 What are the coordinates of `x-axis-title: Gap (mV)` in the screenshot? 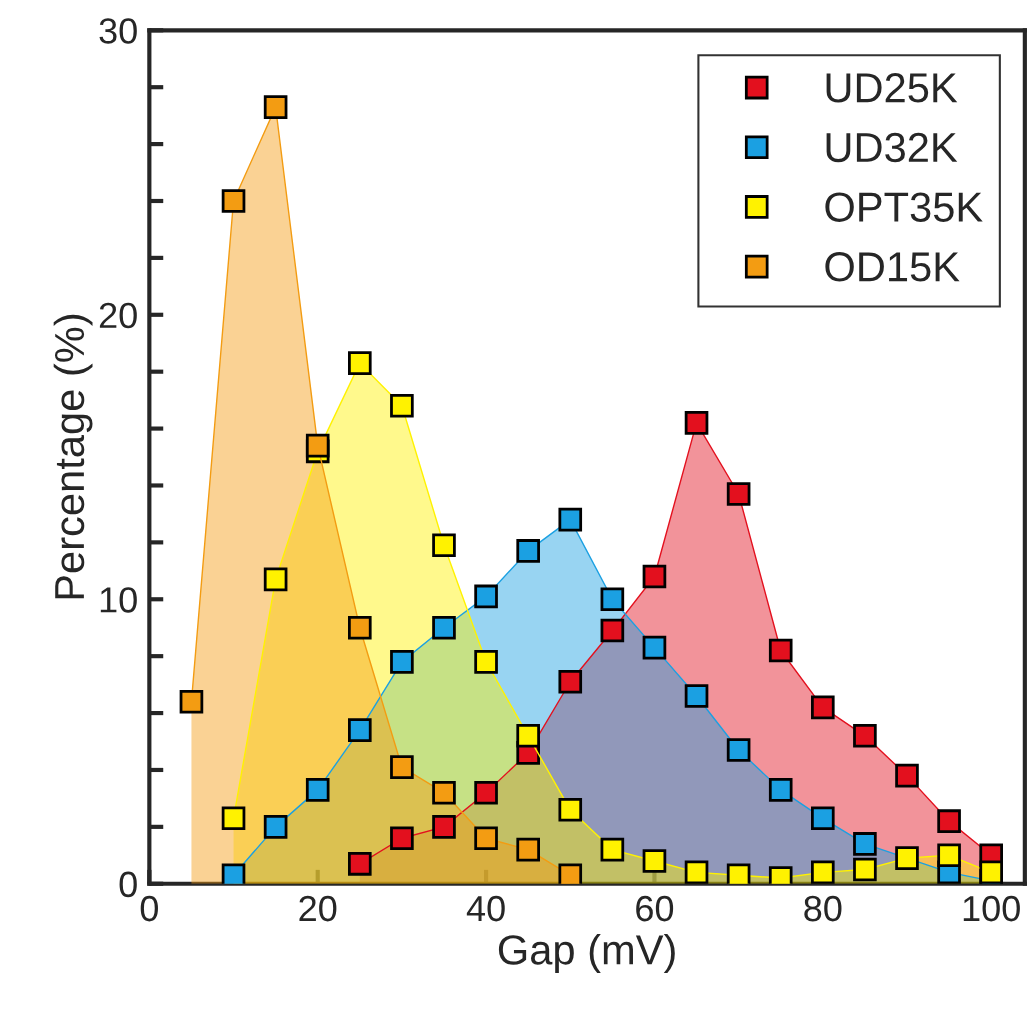 It's located at (586, 953).